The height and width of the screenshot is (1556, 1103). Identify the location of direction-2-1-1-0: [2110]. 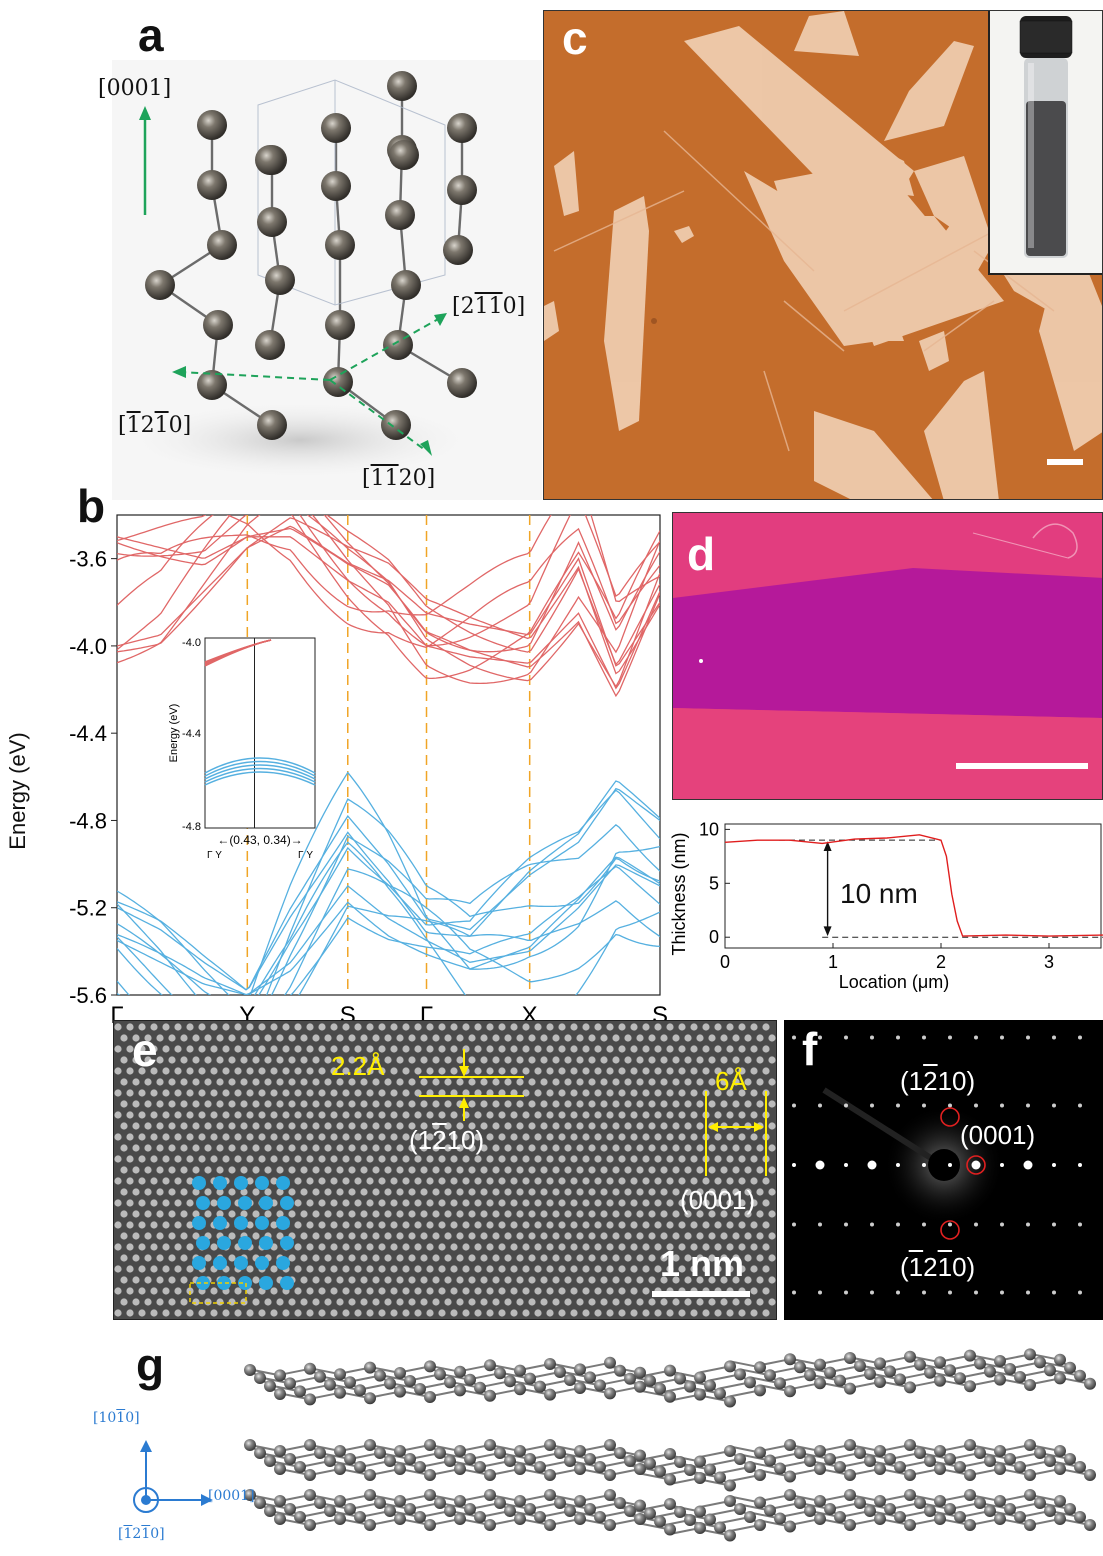
(489, 306).